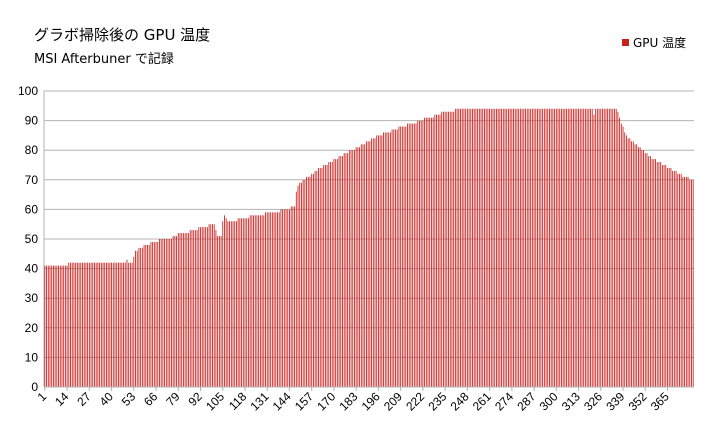 The width and height of the screenshot is (707, 434). I want to click on x-tick-label: 313, so click(571, 401).